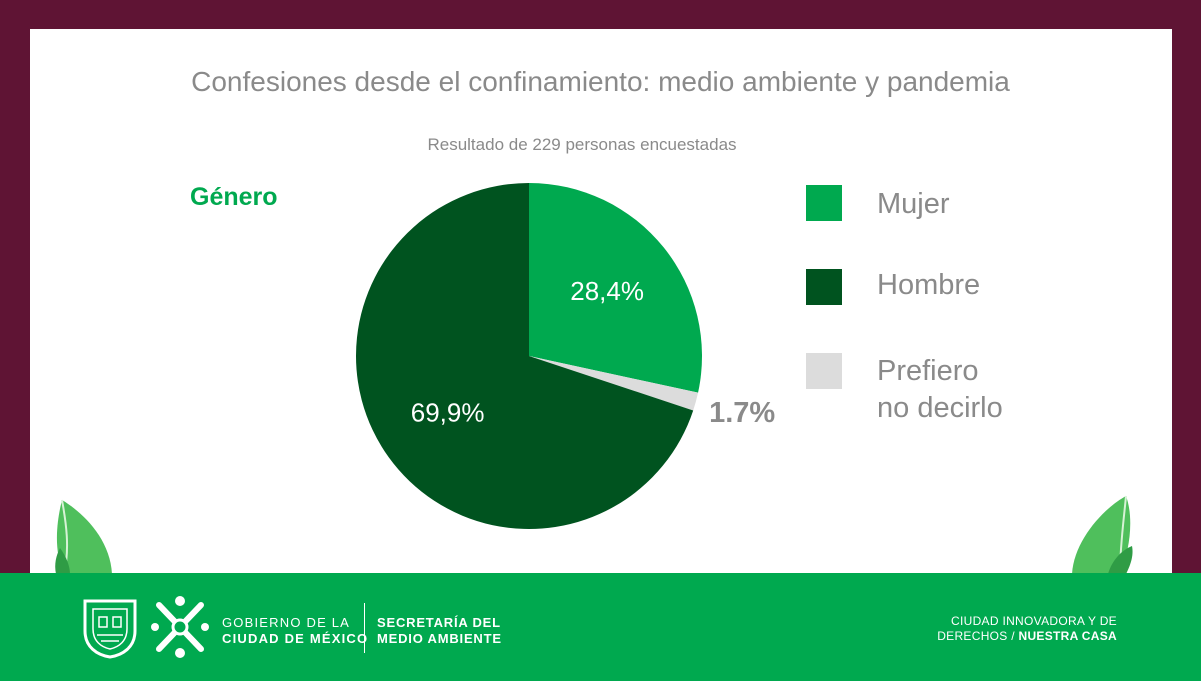 The height and width of the screenshot is (681, 1201). Describe the element at coordinates (234, 197) in the screenshot. I see `section-label: Género` at that location.